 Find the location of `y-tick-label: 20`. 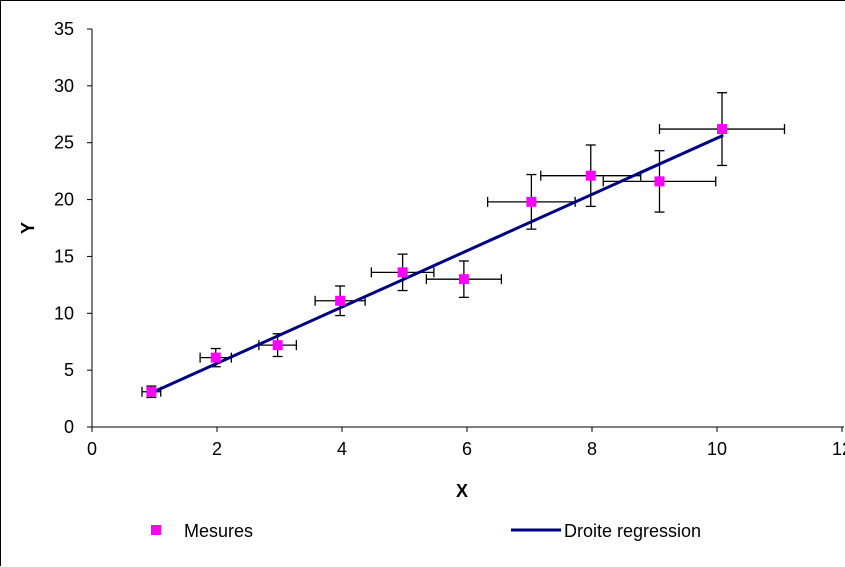

y-tick-label: 20 is located at coordinates (64, 200).